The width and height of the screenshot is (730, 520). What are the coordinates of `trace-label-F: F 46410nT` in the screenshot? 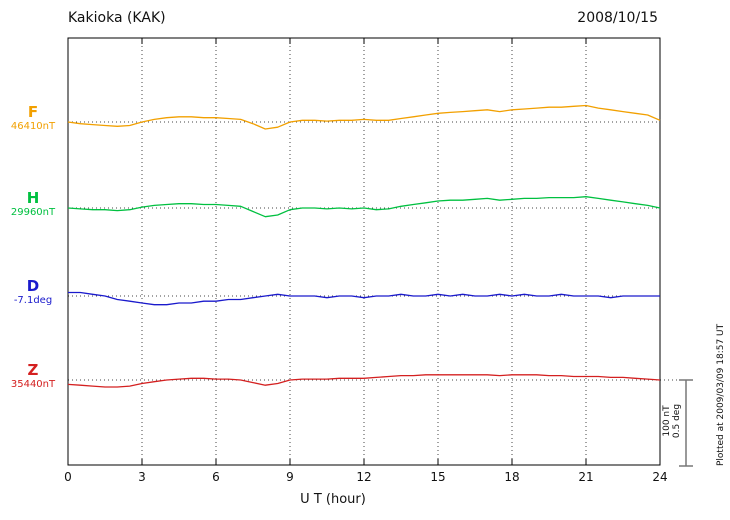 It's located at (33, 118).